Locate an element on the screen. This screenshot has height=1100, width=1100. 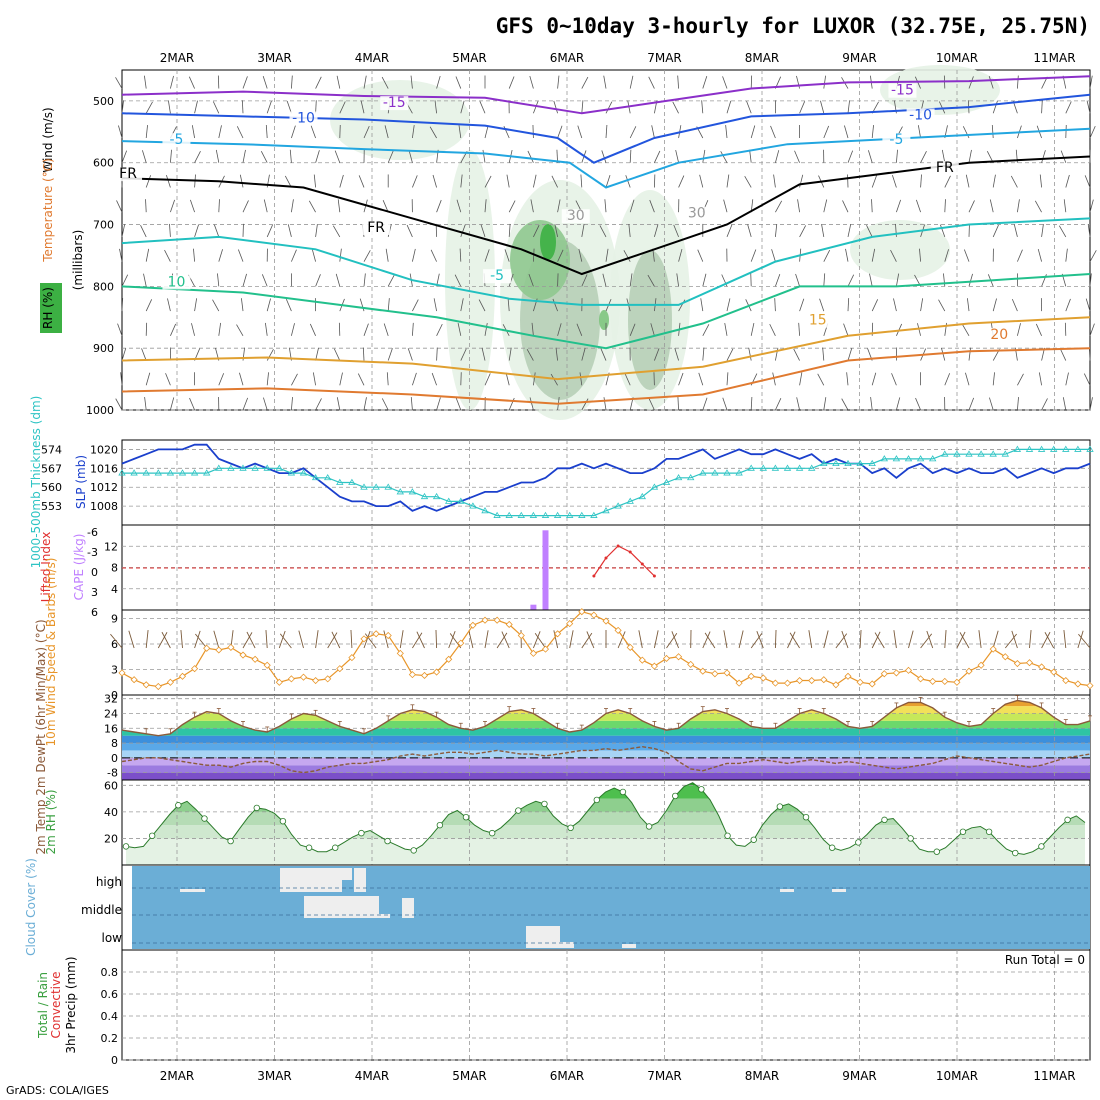
rh-legend-swatch is located at coordinates (51, 308).